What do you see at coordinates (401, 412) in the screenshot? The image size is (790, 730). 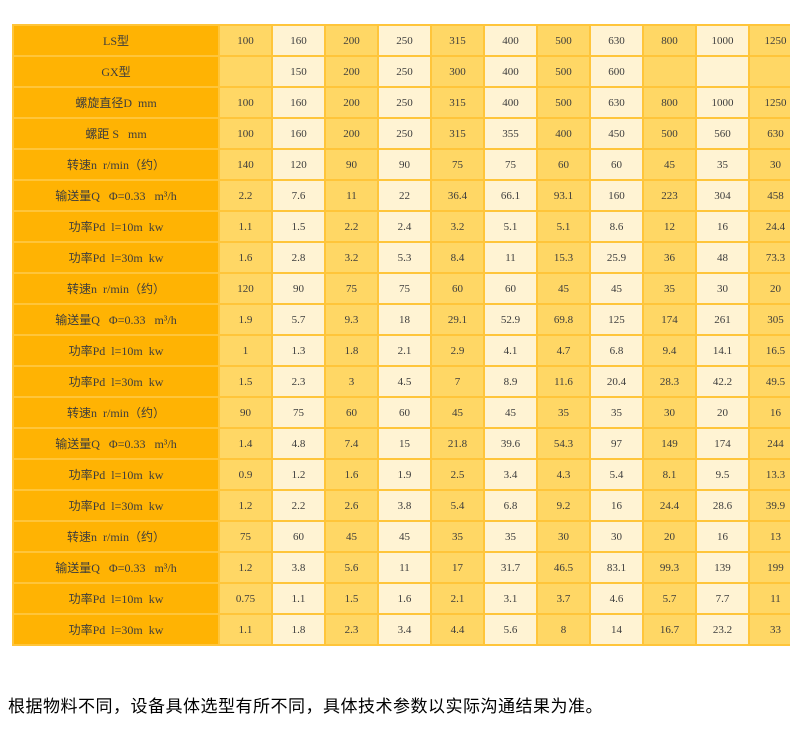 I see `table-row: 转速n r/min（约） 90 75 60 60 45 45 35 35 30 20 16` at bounding box center [401, 412].